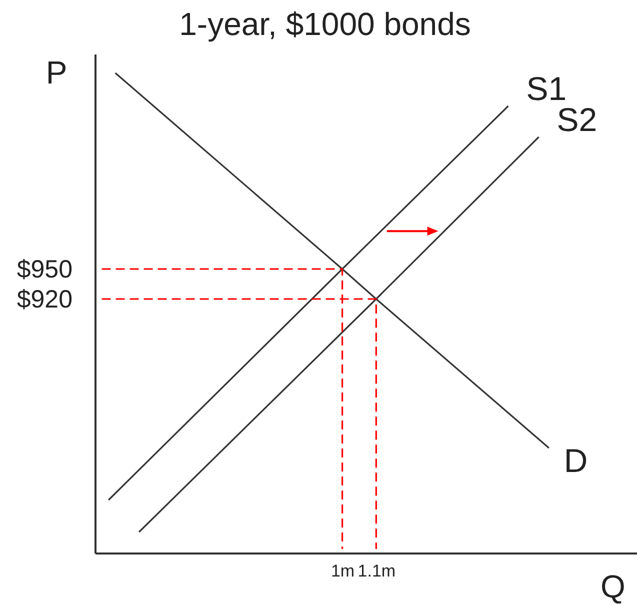  Describe the element at coordinates (325, 24) in the screenshot. I see `chart-title: 1-year, $1000 bonds` at that location.